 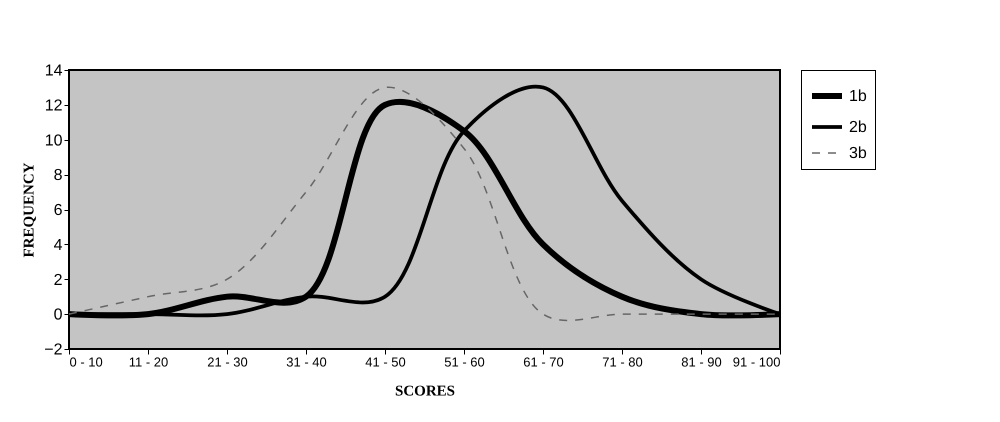 I want to click on y-tick-label: −2, so click(x=53, y=350).